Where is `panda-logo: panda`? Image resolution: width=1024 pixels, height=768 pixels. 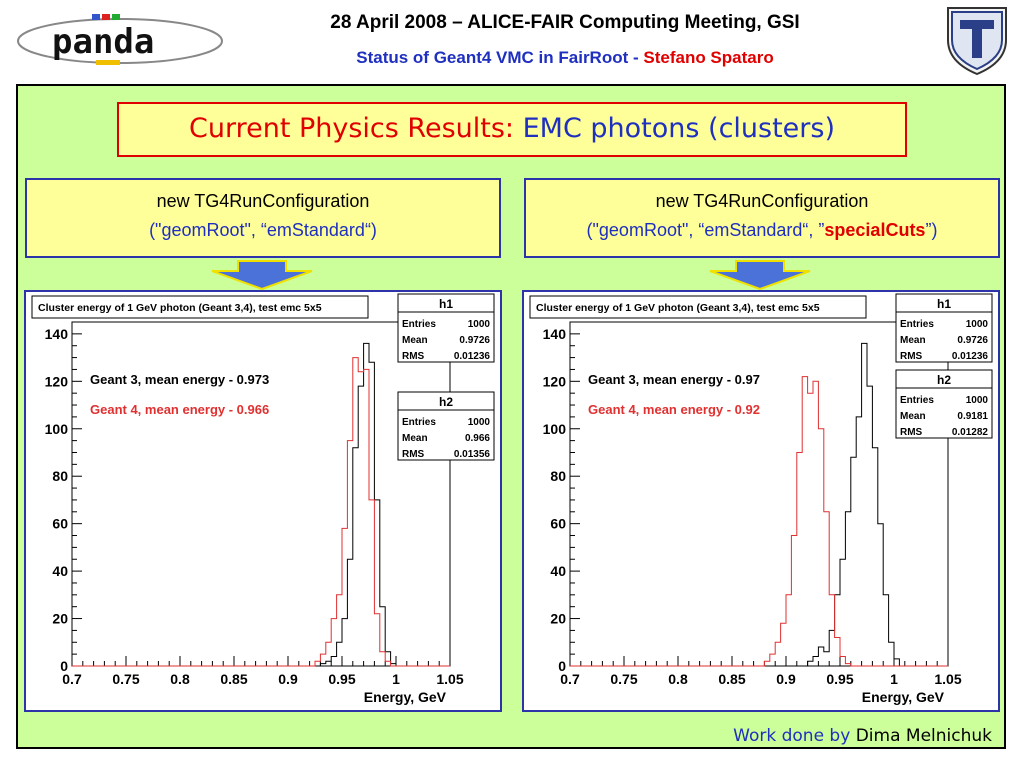 panda-logo: panda is located at coordinates (122, 42).